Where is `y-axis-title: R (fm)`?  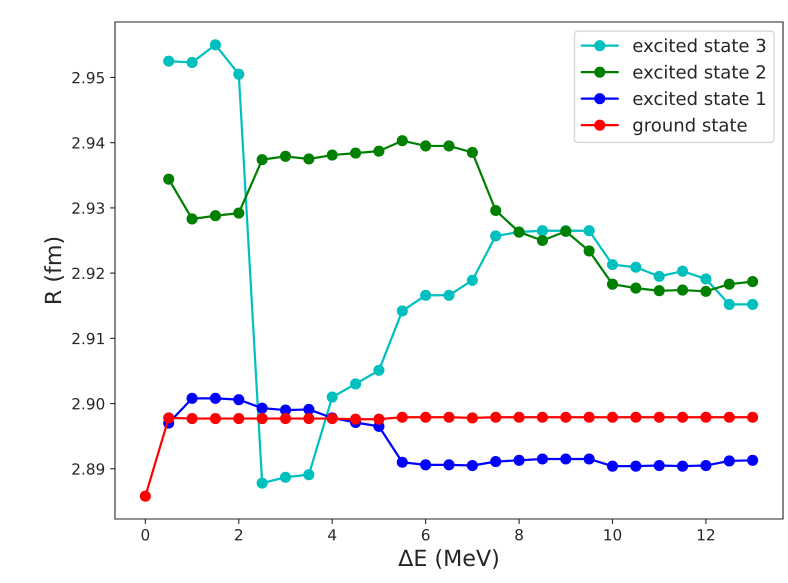 y-axis-title: R (fm) is located at coordinates (54, 270).